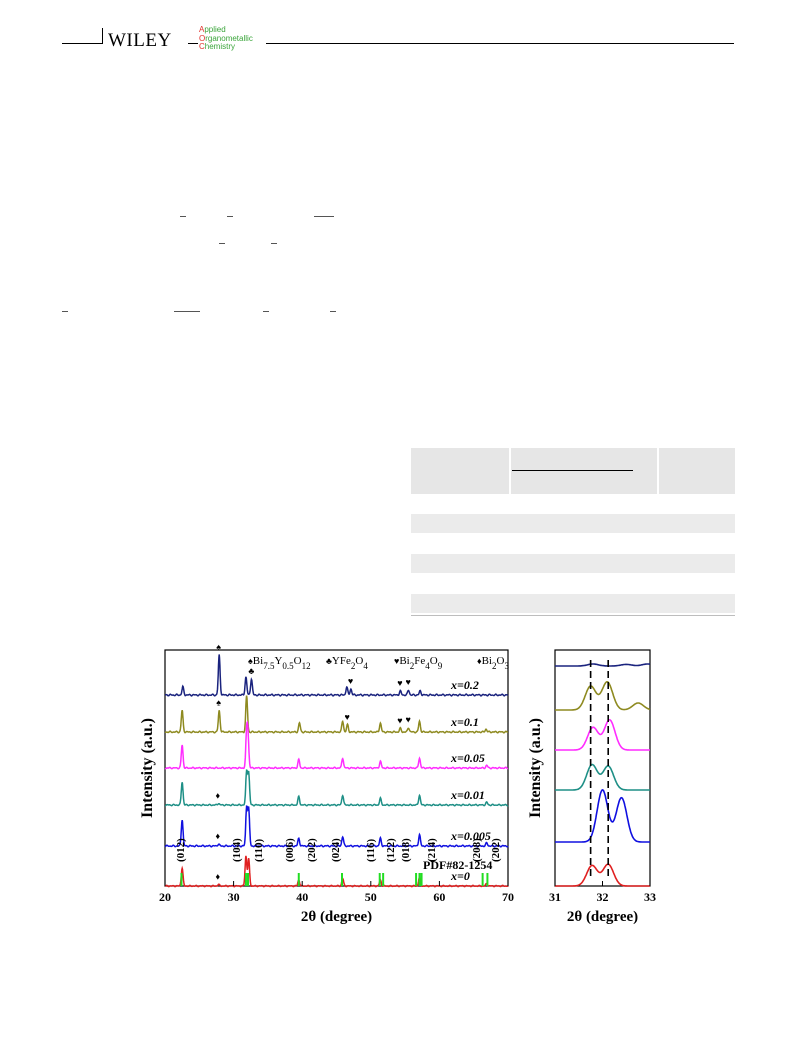 This screenshot has height=1043, width=793. What do you see at coordinates (347, 663) in the screenshot?
I see `legend-entry: ♣YFe2O4` at bounding box center [347, 663].